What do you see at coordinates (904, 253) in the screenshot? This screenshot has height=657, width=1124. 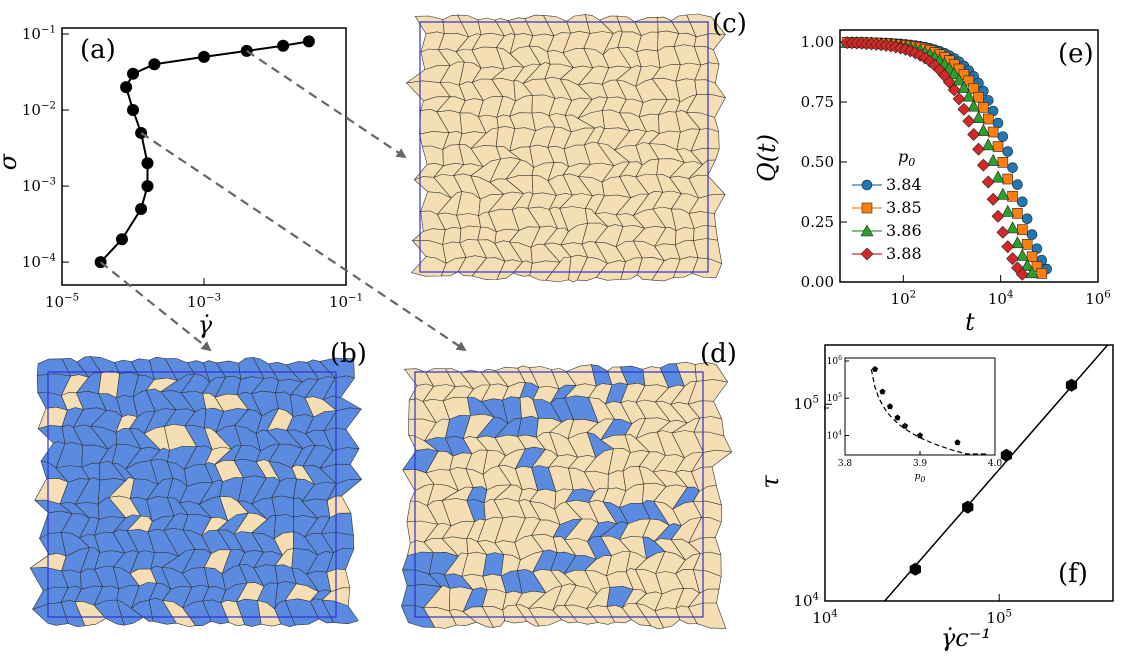 I see `legend-label: 3.88` at bounding box center [904, 253].